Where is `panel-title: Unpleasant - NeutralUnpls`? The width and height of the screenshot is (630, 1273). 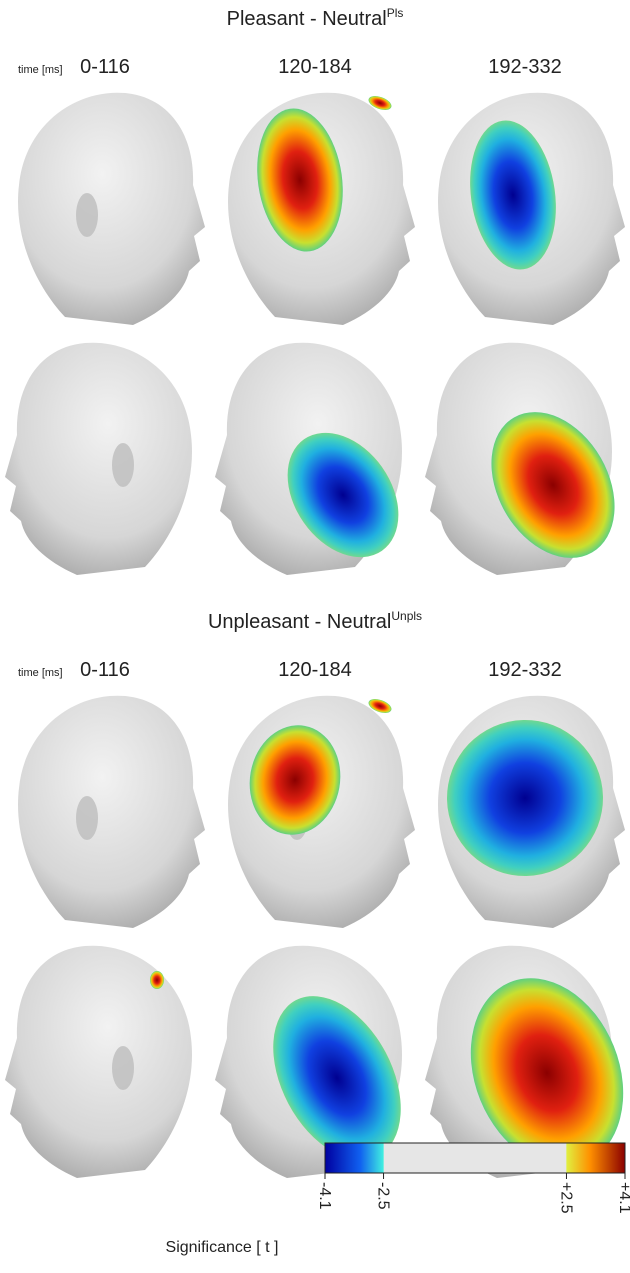 panel-title: Unpleasant - NeutralUnpls is located at coordinates (315, 621).